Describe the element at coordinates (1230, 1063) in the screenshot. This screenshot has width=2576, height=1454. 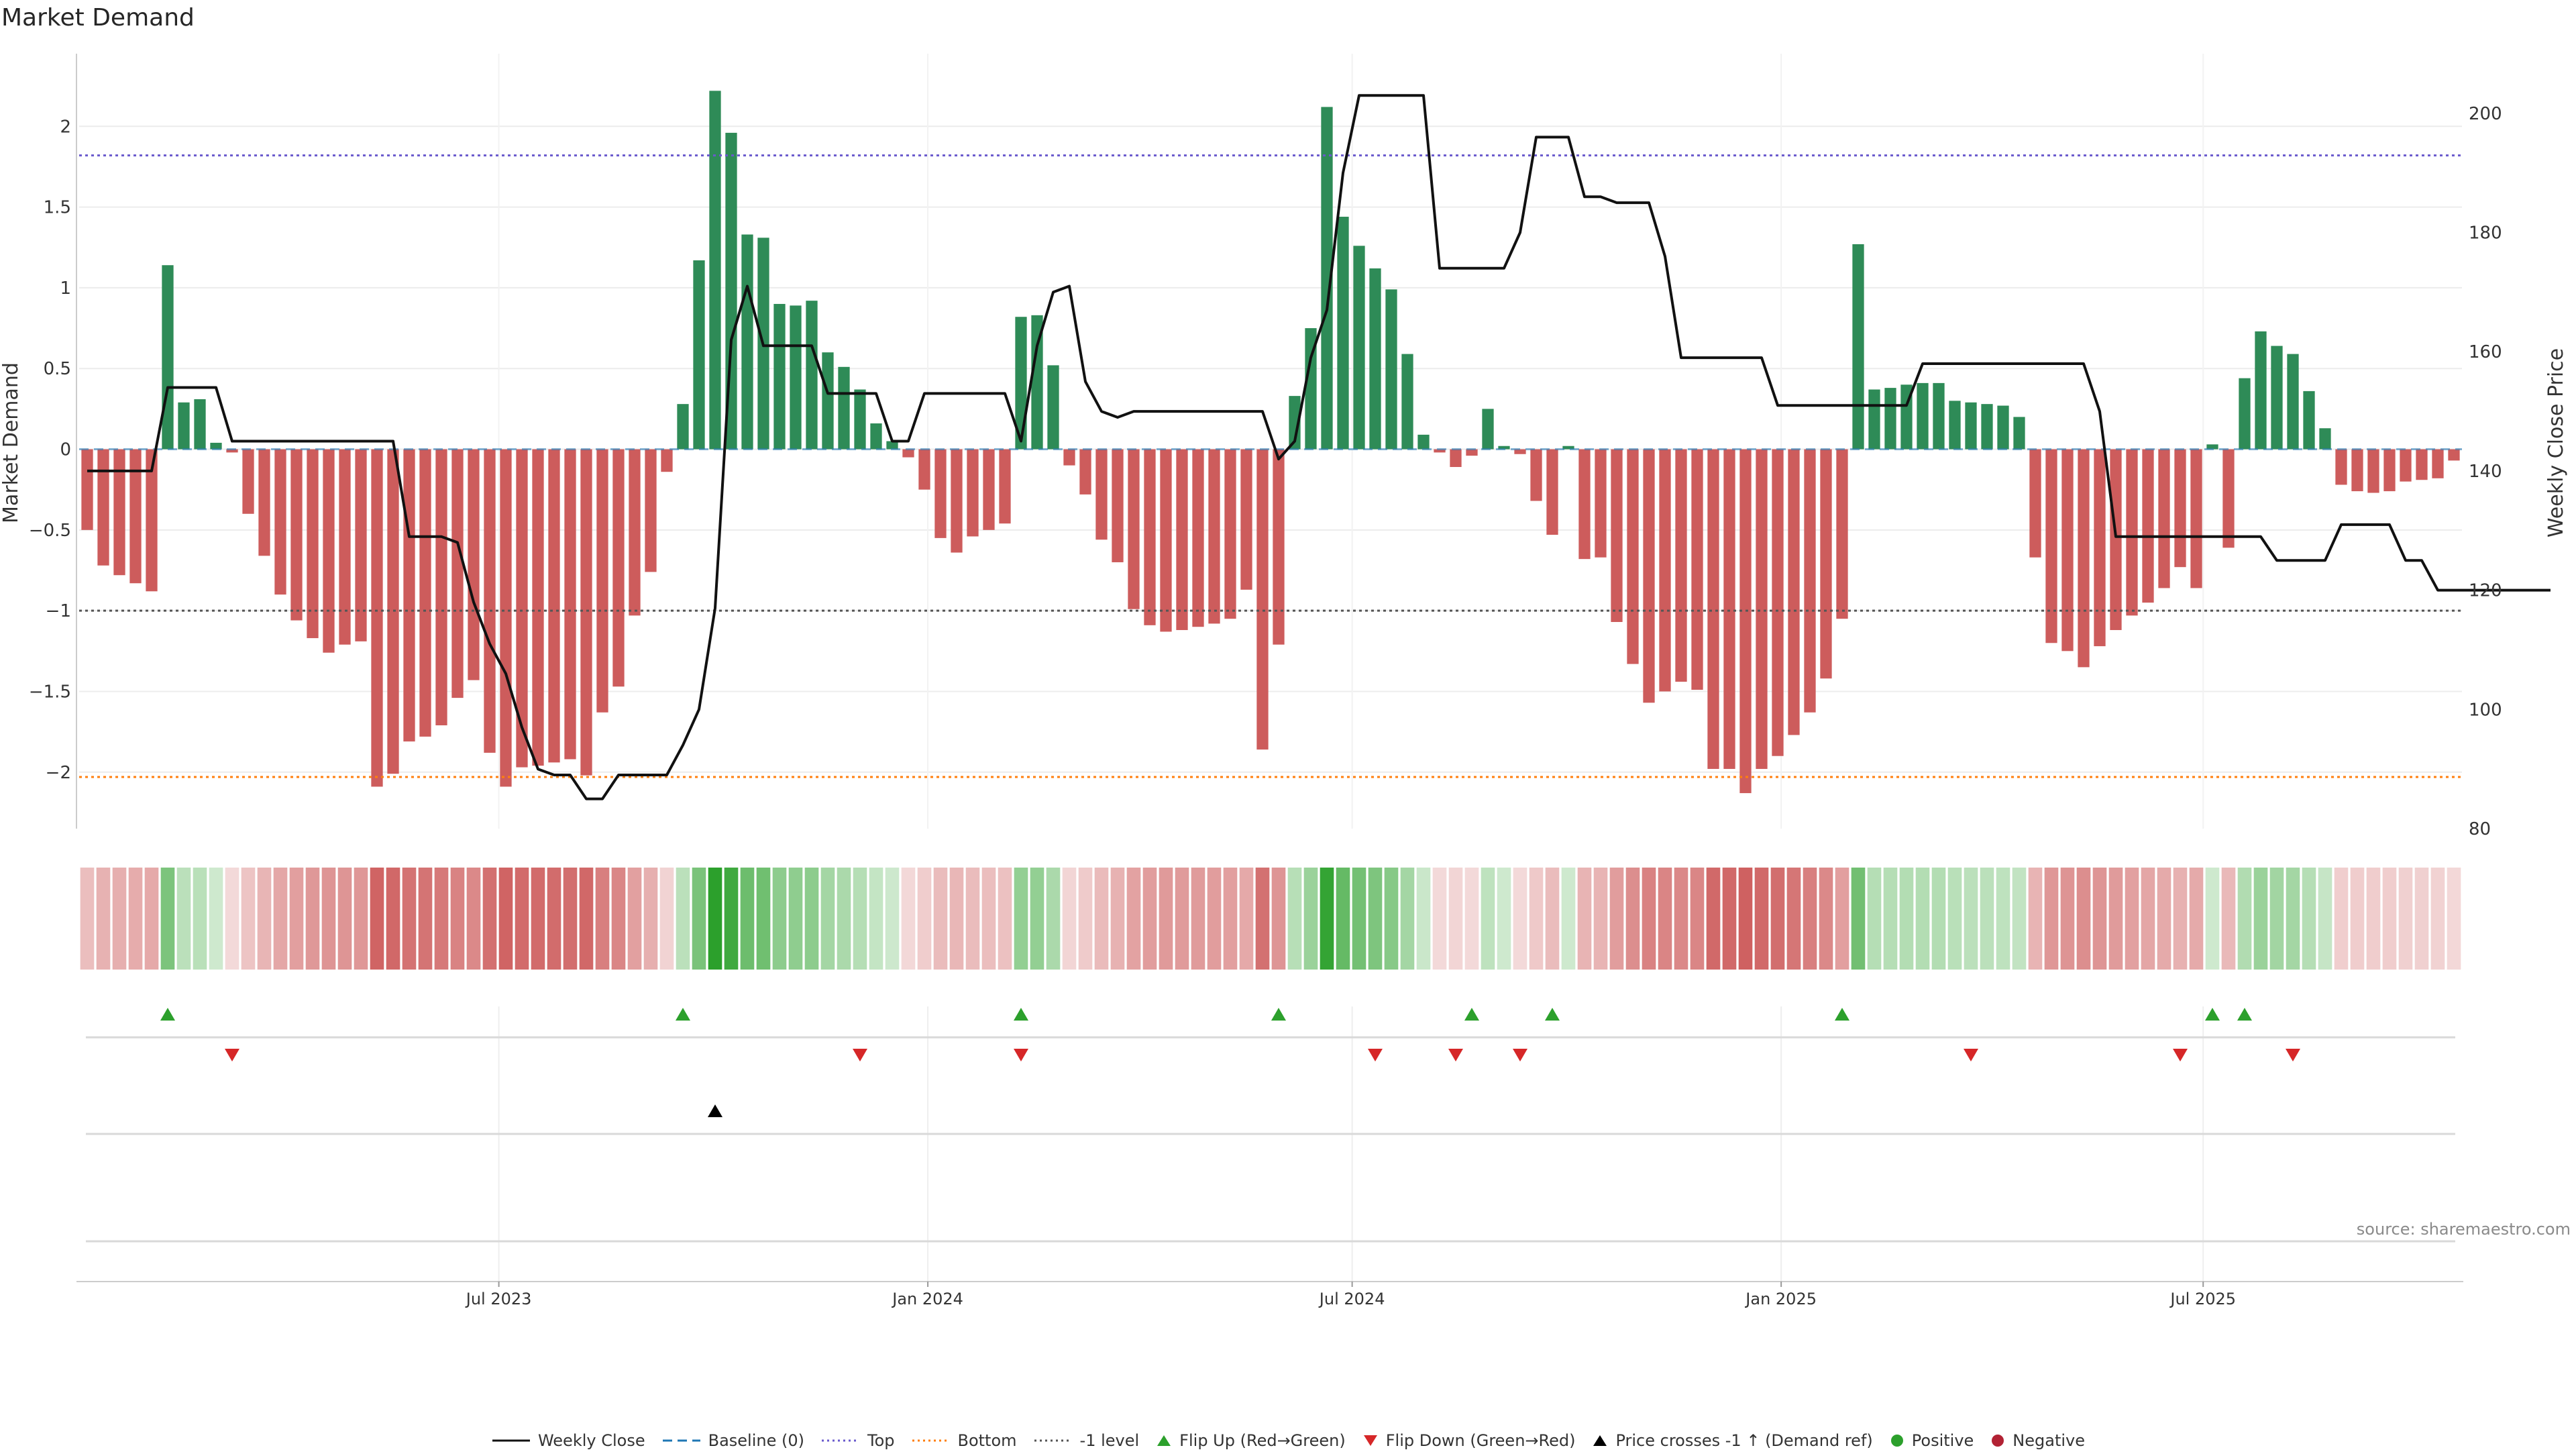
I see `flip-markers` at that location.